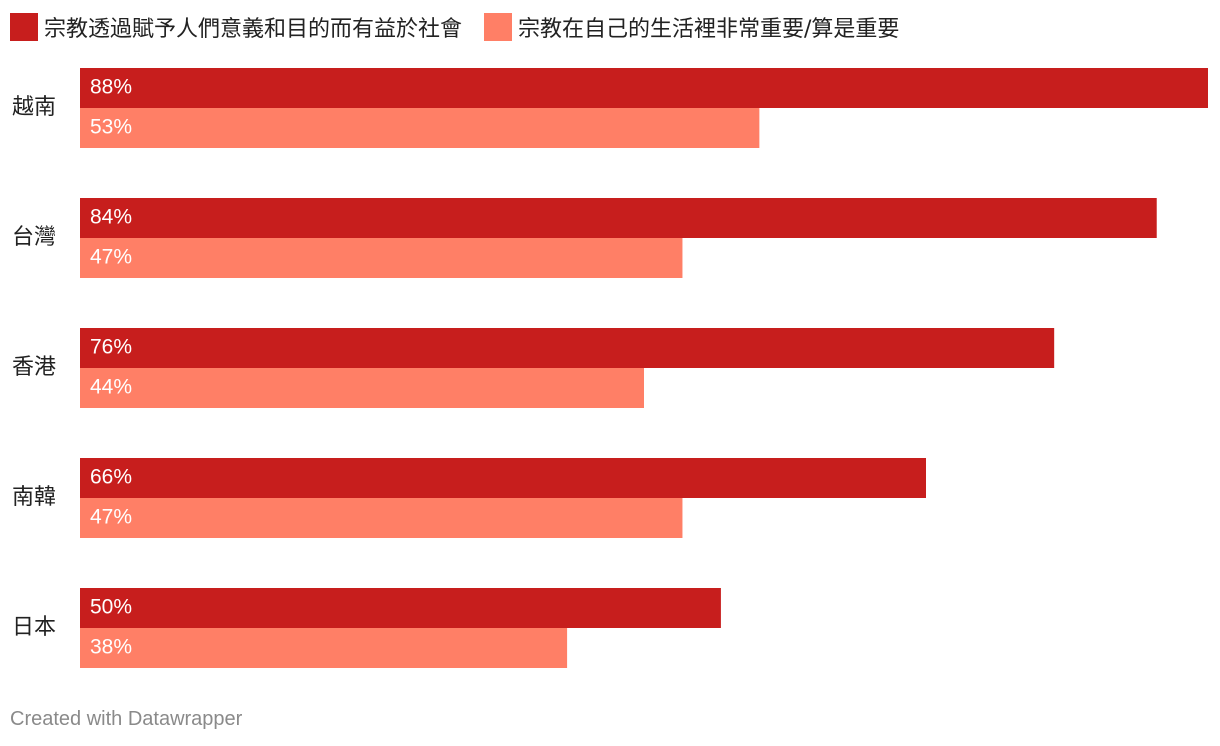  What do you see at coordinates (111, 477) in the screenshot?
I see `bar-value-label: 66%` at bounding box center [111, 477].